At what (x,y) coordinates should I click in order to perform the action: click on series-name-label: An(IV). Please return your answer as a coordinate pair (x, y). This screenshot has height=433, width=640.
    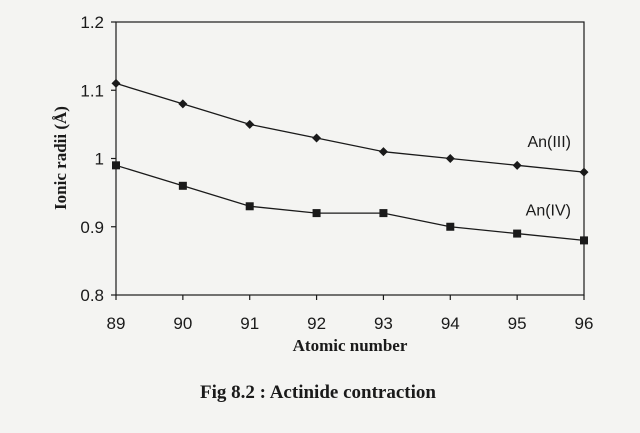
    Looking at the image, I should click on (548, 210).